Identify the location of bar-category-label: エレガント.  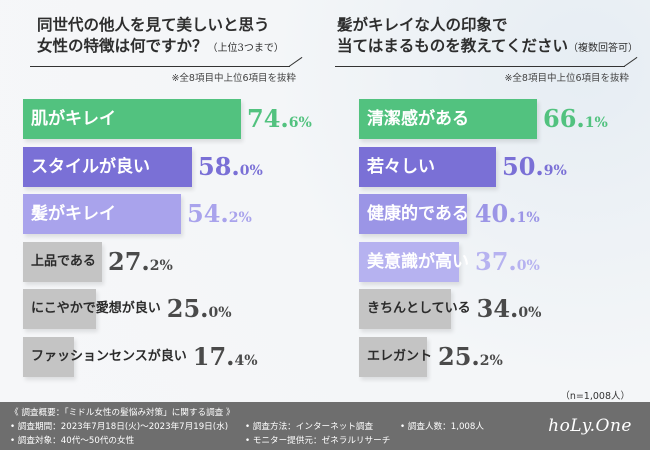
(400, 356).